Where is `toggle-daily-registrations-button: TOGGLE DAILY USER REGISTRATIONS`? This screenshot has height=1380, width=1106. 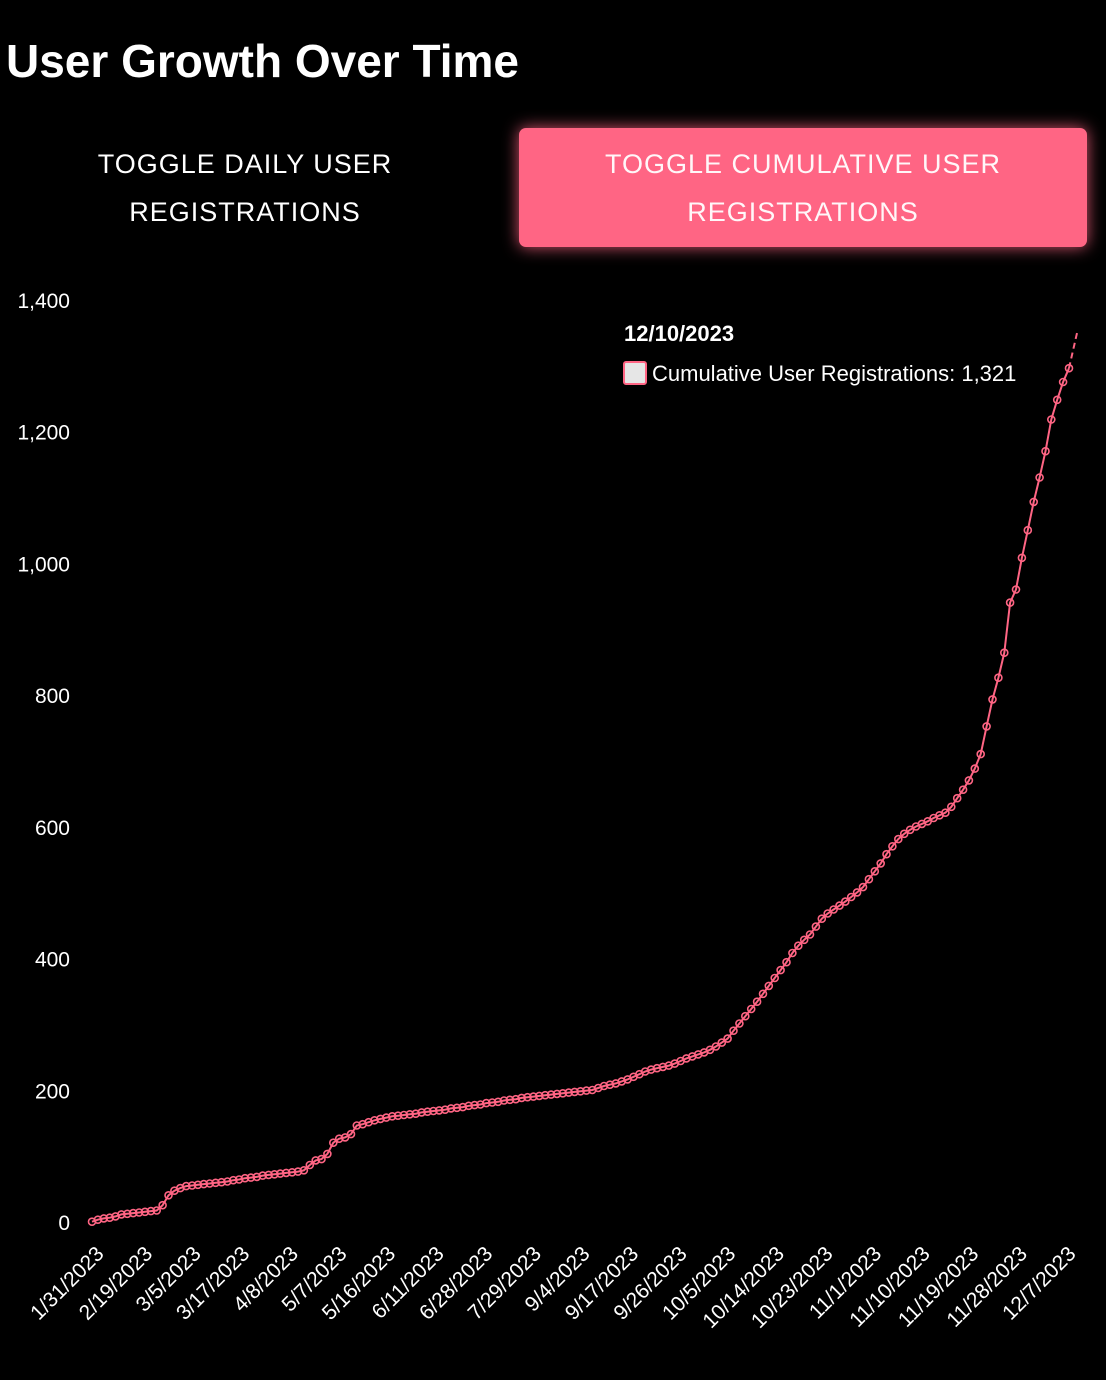
toggle-daily-registrations-button: TOGGLE DAILY USER REGISTRATIONS is located at coordinates (245, 187).